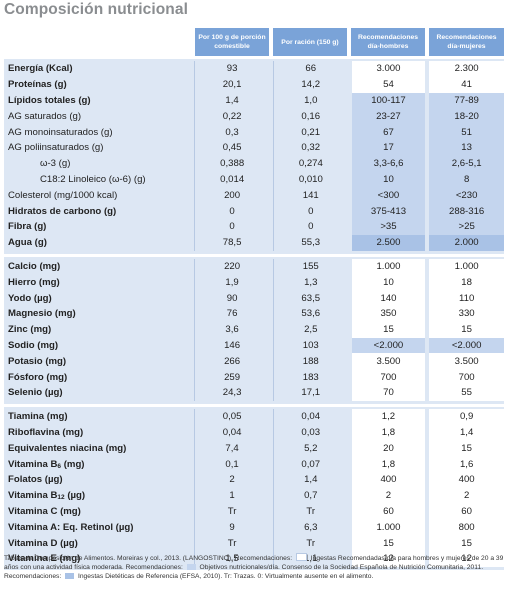 The height and width of the screenshot is (600, 507). What do you see at coordinates (75, 496) in the screenshot?
I see `nutrient-unit: (µg)` at bounding box center [75, 496].